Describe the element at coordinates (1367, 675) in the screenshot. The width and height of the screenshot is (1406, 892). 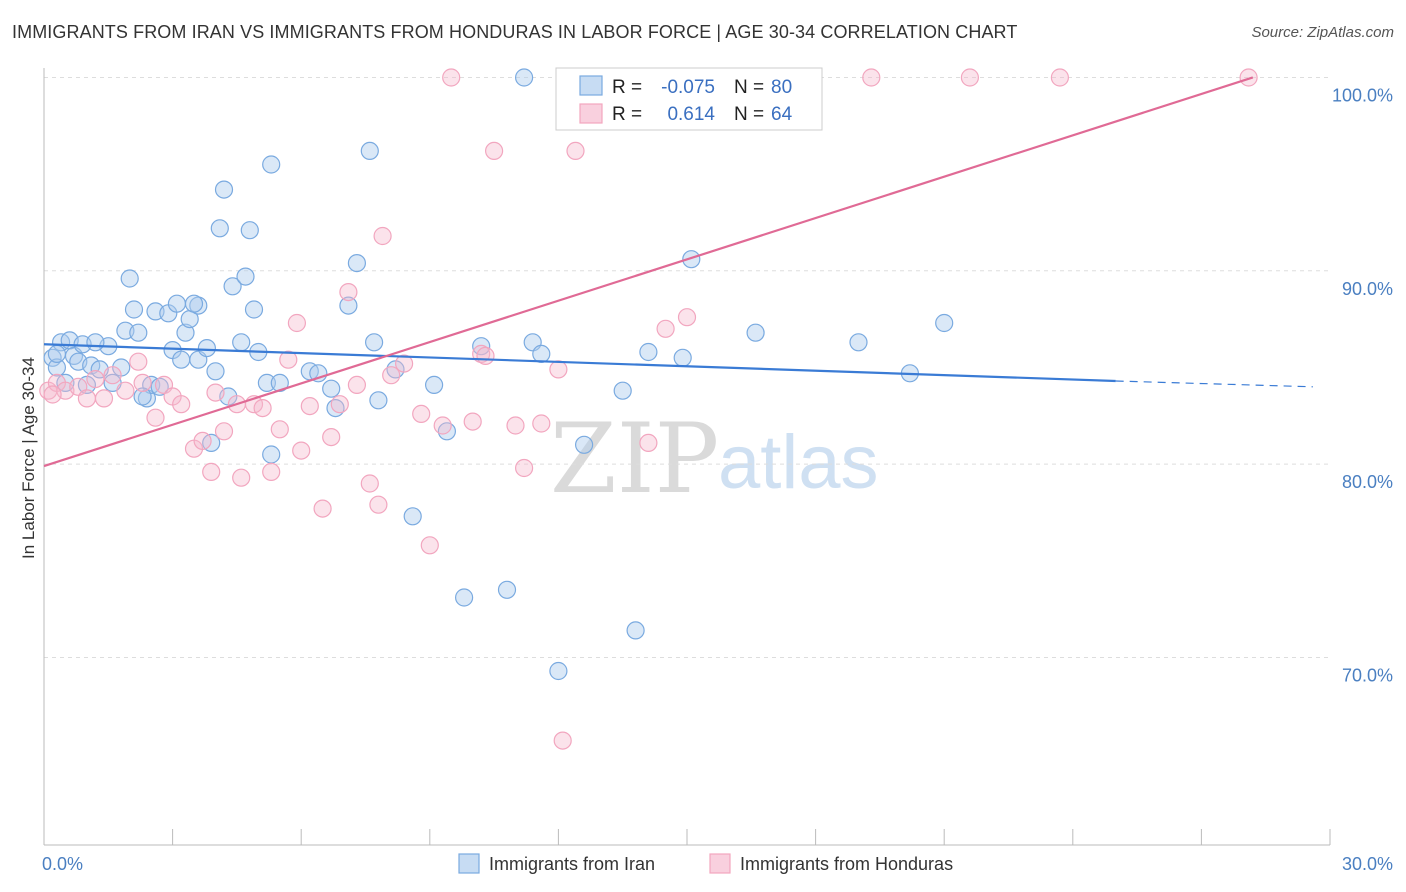
I see `y-tick-label-3: 70.0%` at that location.